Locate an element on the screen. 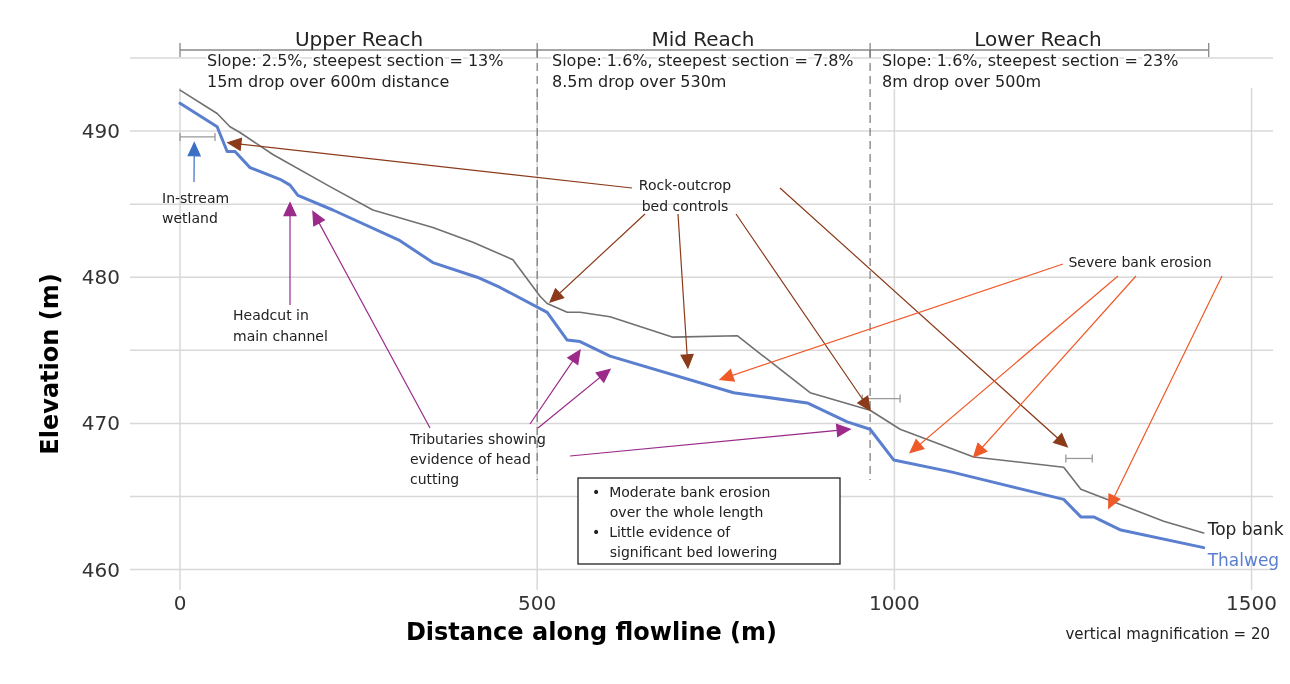 Image resolution: width=1290 pixels, height=684 pixels. y-tick-label: 460 is located at coordinates (100, 569).